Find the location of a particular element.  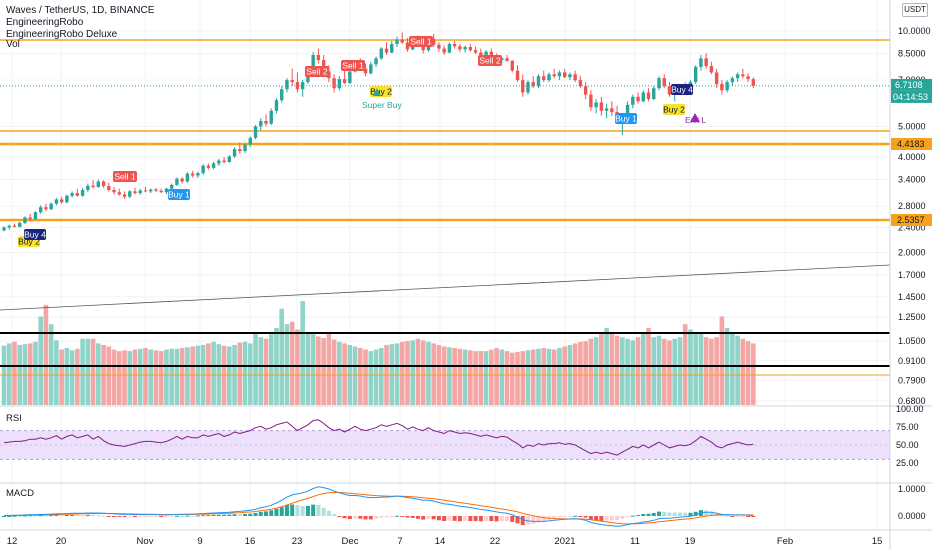

current-price-box is located at coordinates (911, 84).